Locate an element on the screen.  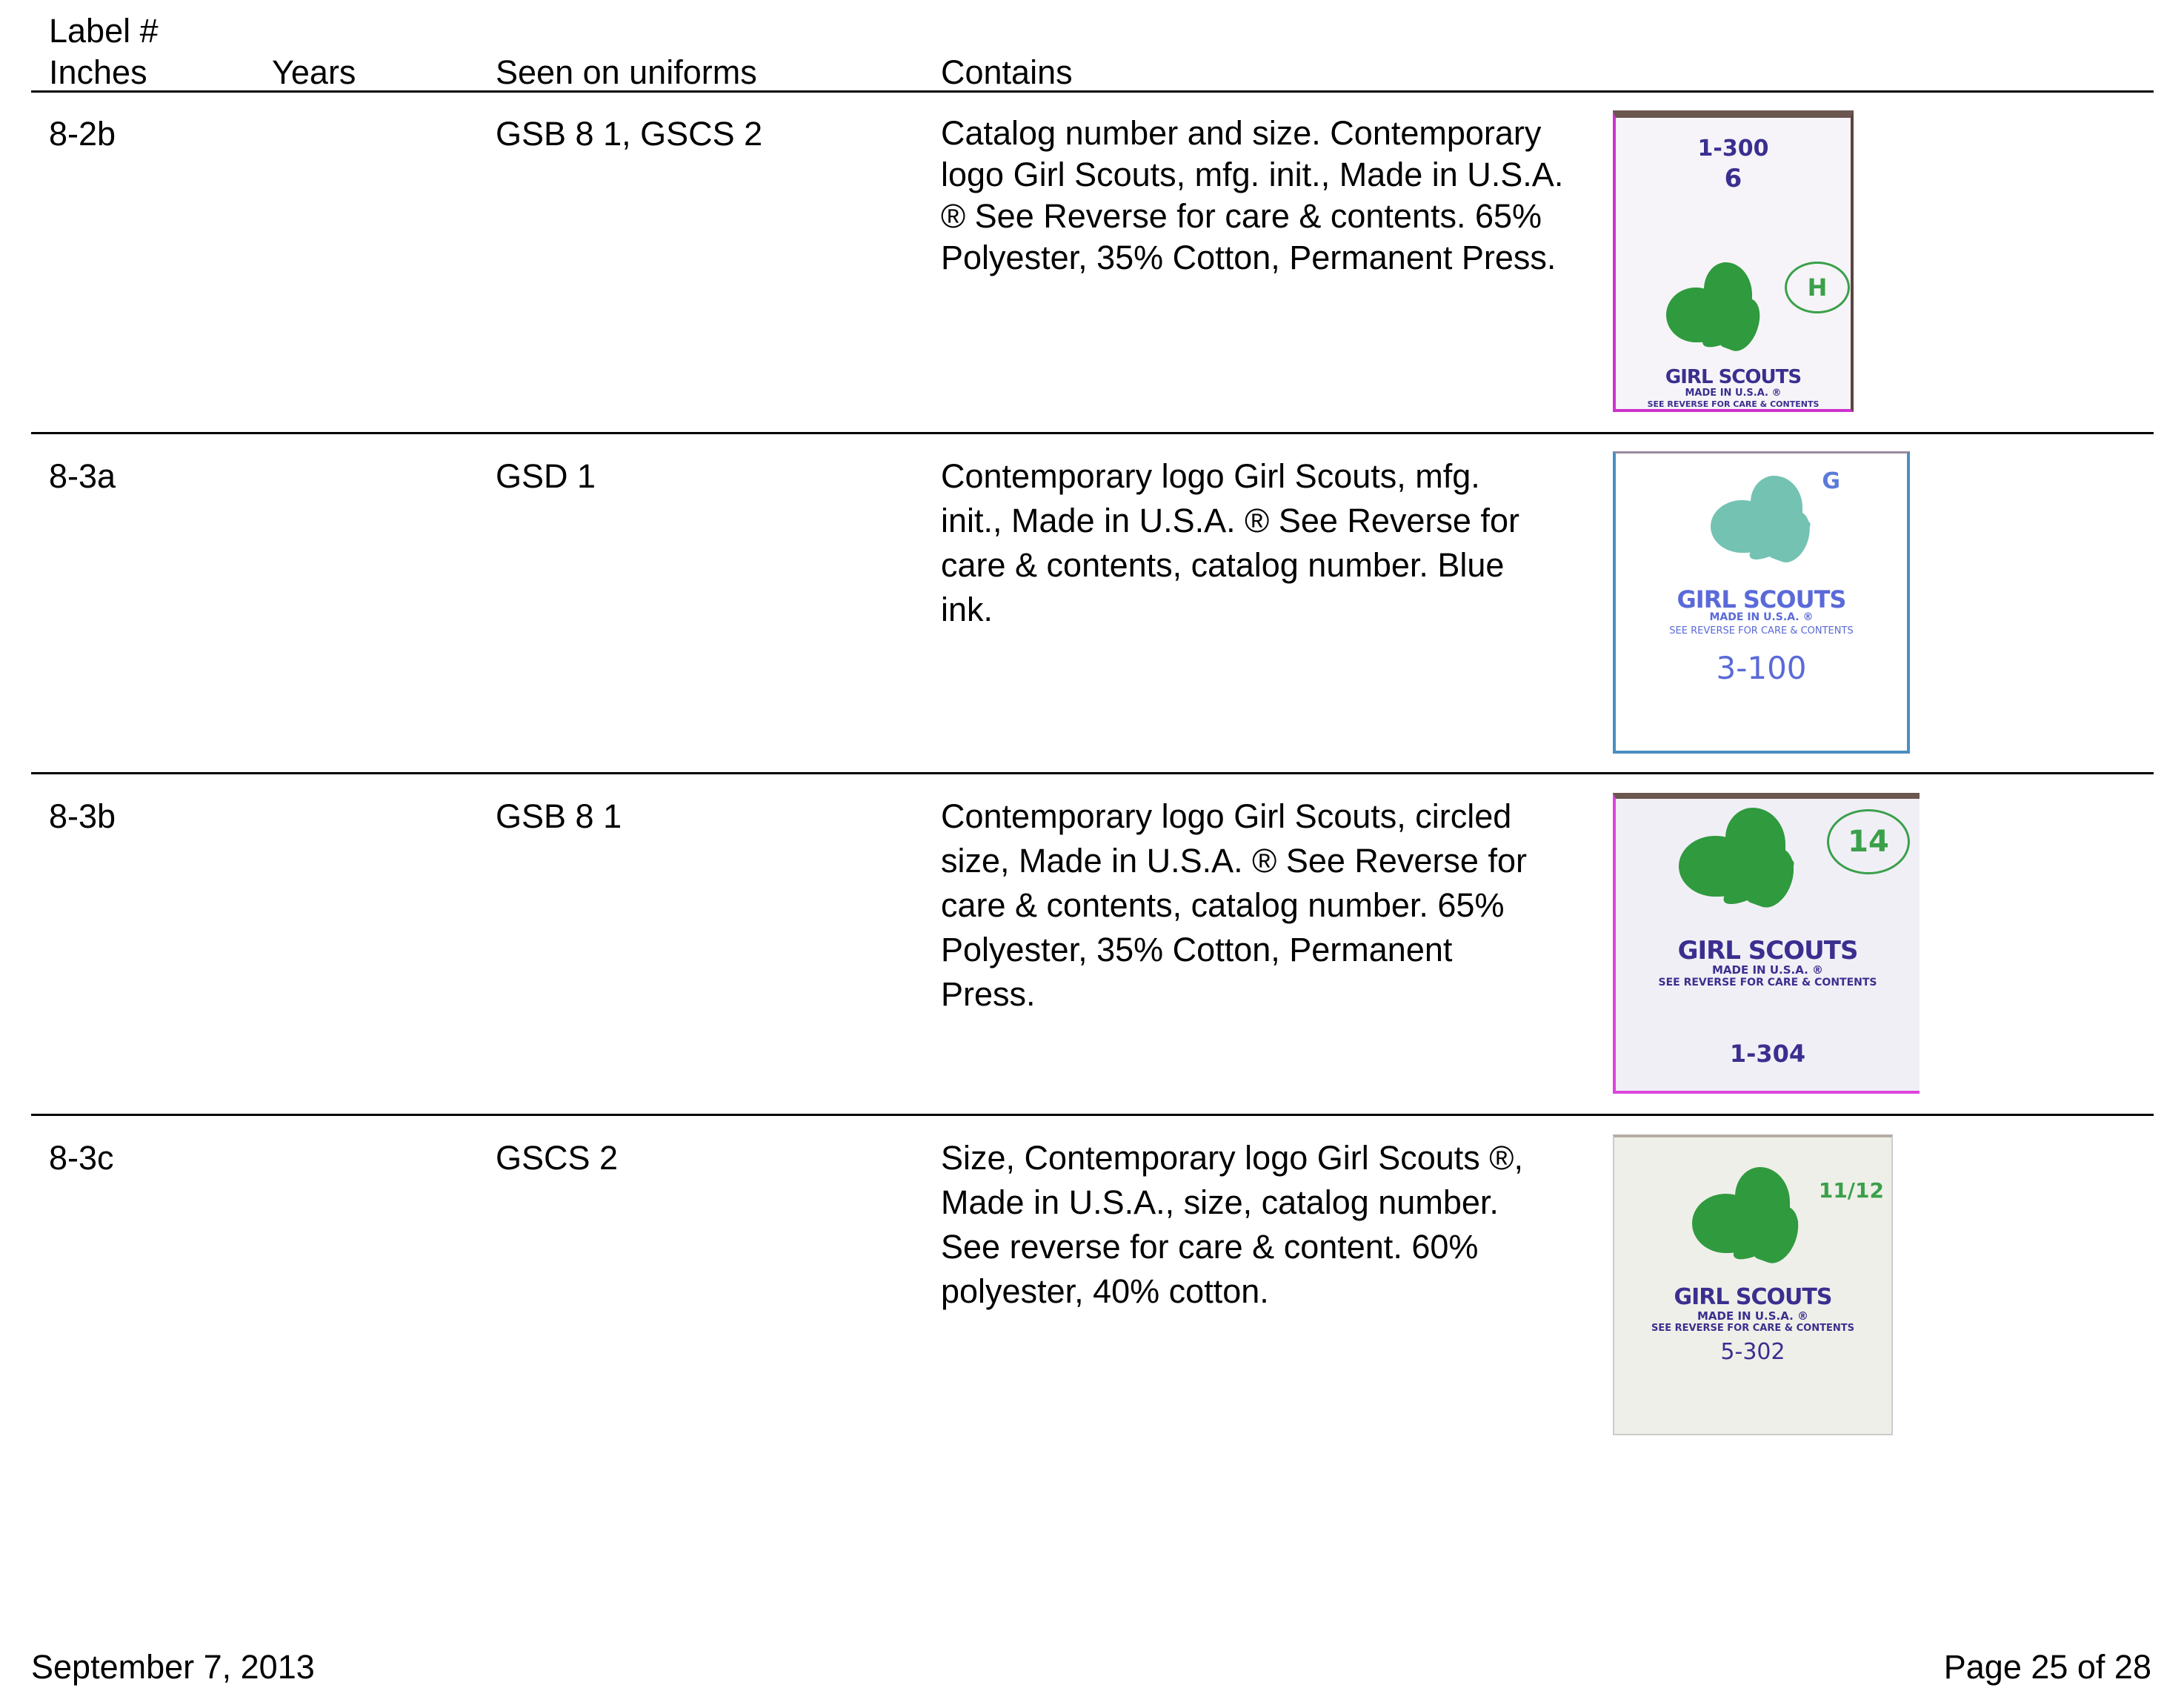
contains-line: care & contents, catalog number. 65% is located at coordinates (1223, 905).